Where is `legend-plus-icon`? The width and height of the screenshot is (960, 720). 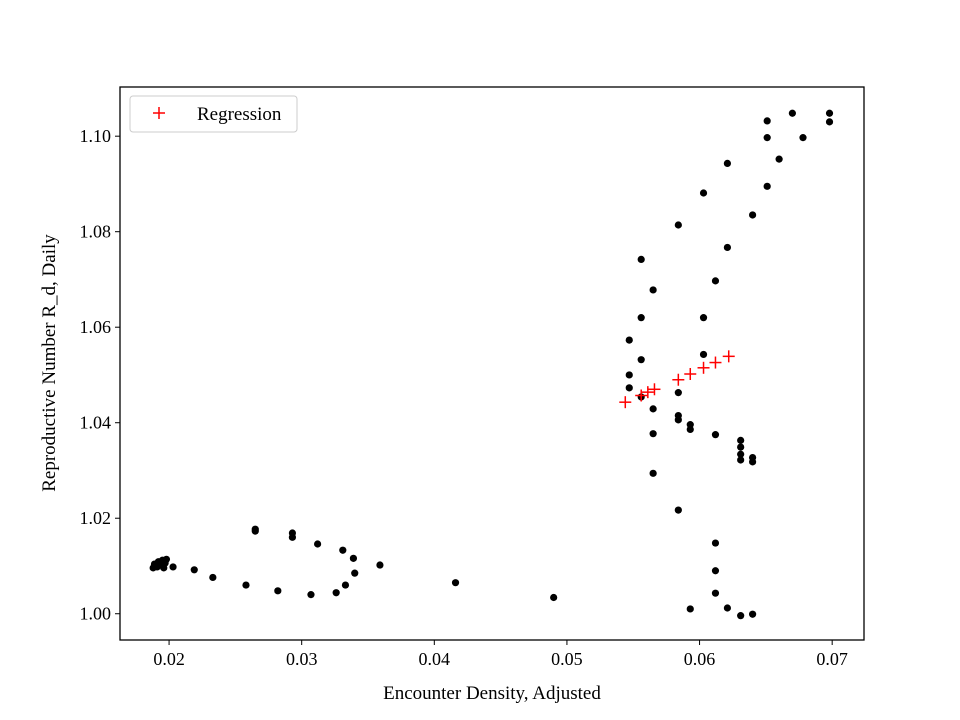 legend-plus-icon is located at coordinates (159, 113).